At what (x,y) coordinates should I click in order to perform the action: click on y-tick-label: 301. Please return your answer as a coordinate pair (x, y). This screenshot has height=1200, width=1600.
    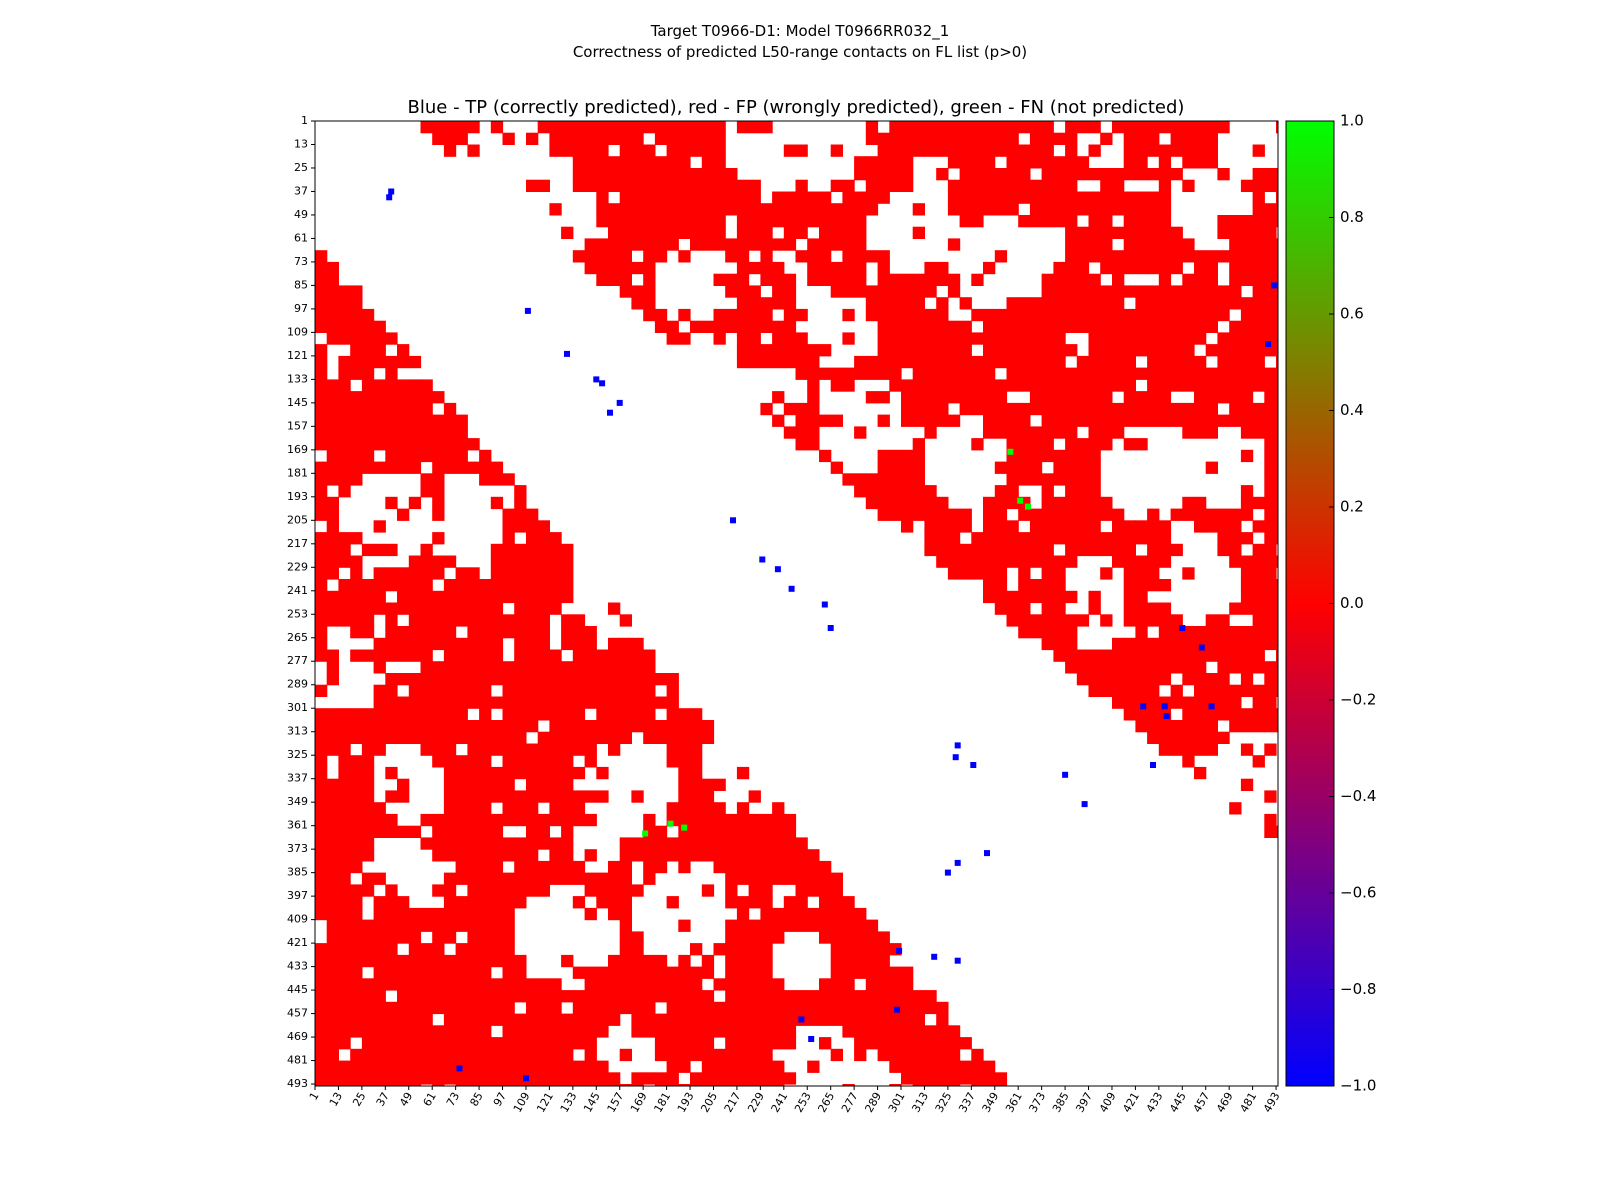
    Looking at the image, I should click on (297, 707).